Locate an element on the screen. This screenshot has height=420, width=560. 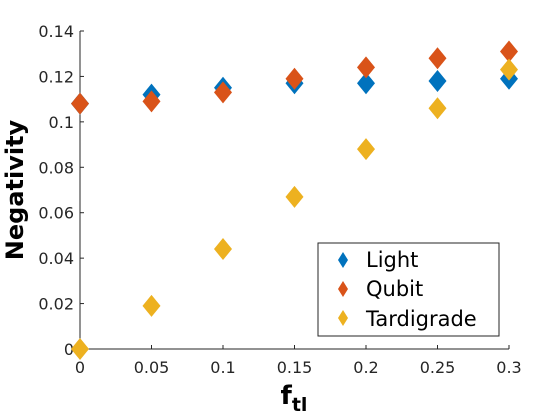
legend-label-light: Light is located at coordinates (392, 260).